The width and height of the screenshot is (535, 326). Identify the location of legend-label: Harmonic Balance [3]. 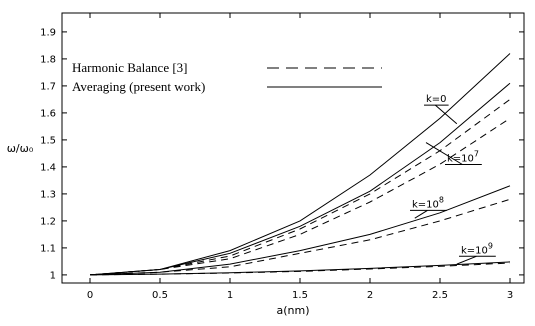
(130, 67).